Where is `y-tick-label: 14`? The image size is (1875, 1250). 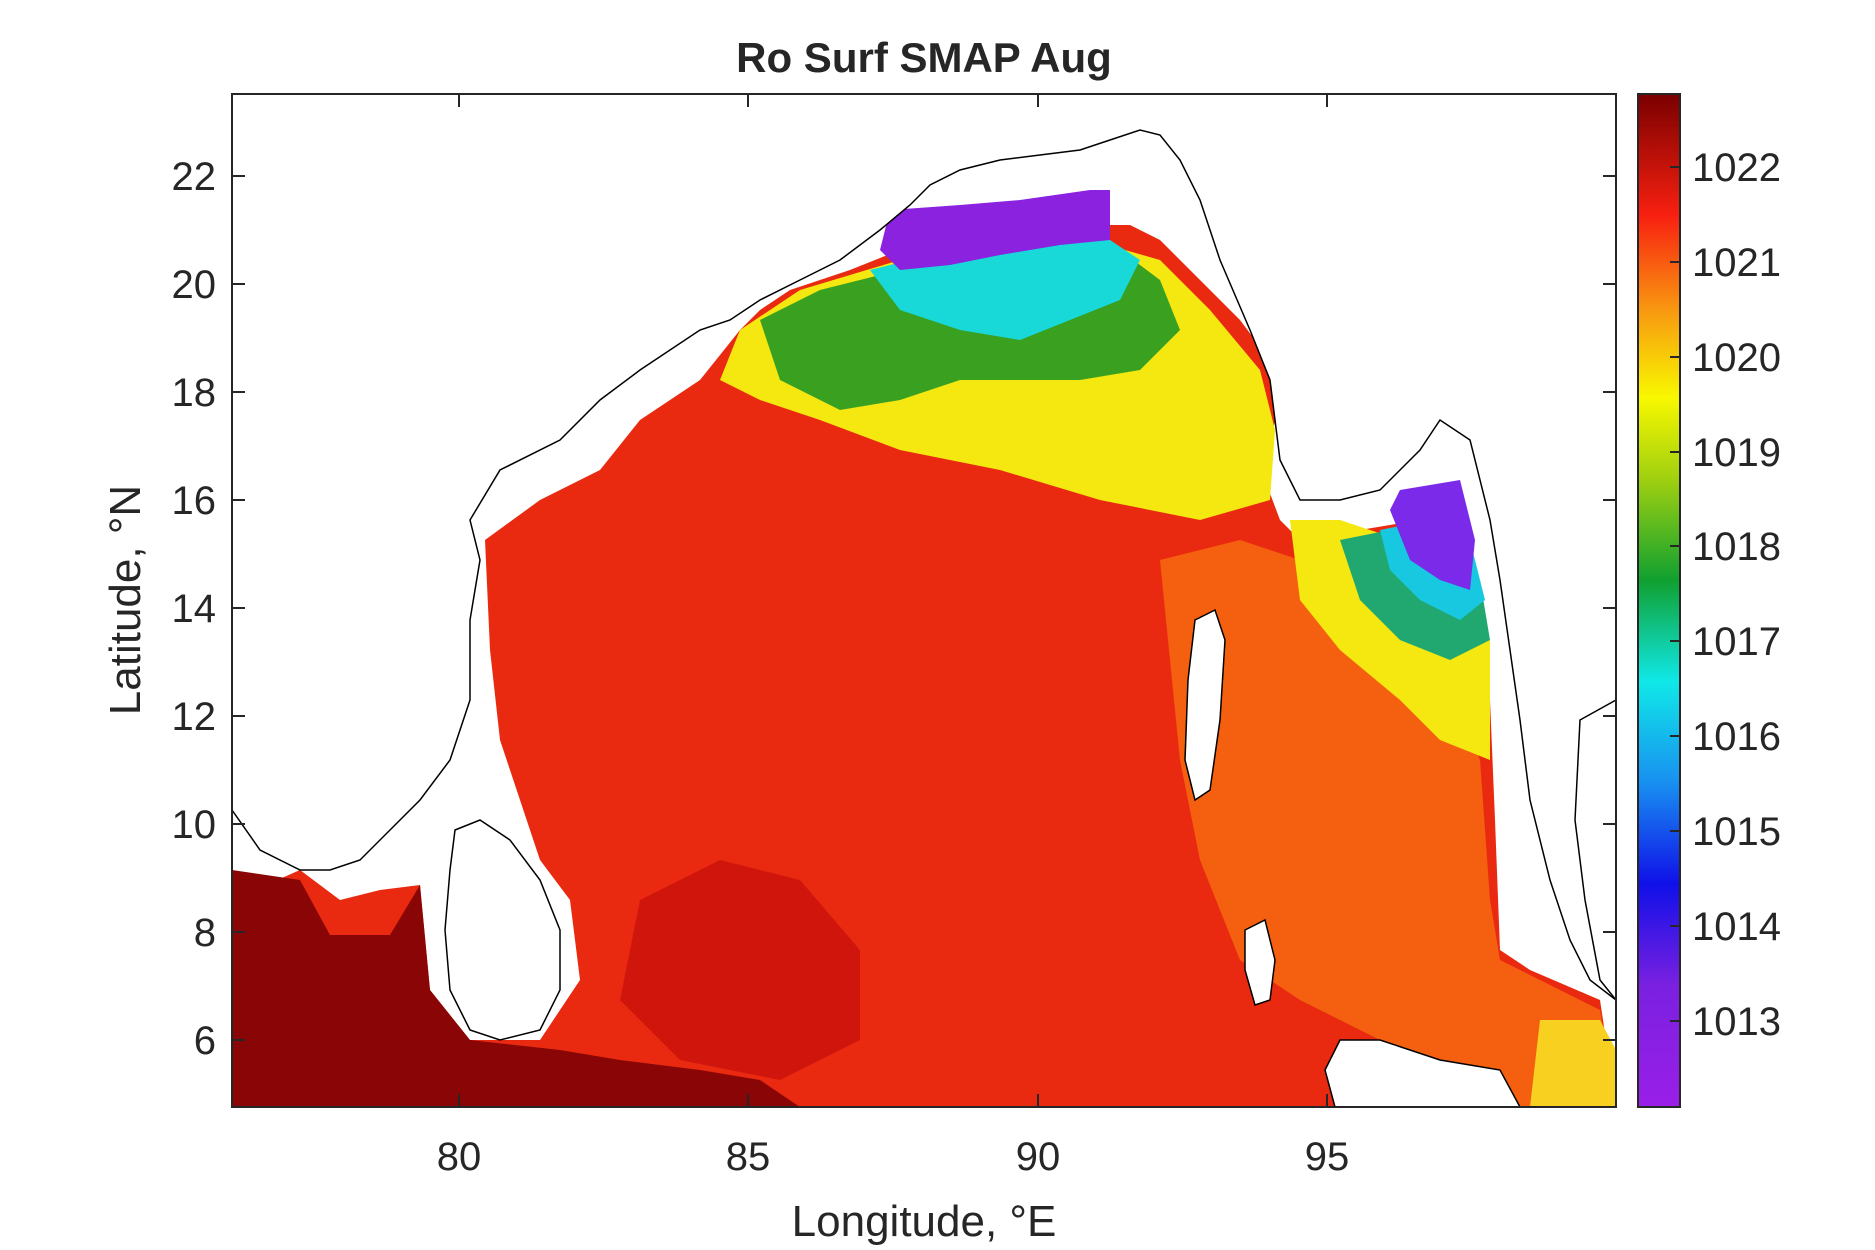 y-tick-label: 14 is located at coordinates (194, 609).